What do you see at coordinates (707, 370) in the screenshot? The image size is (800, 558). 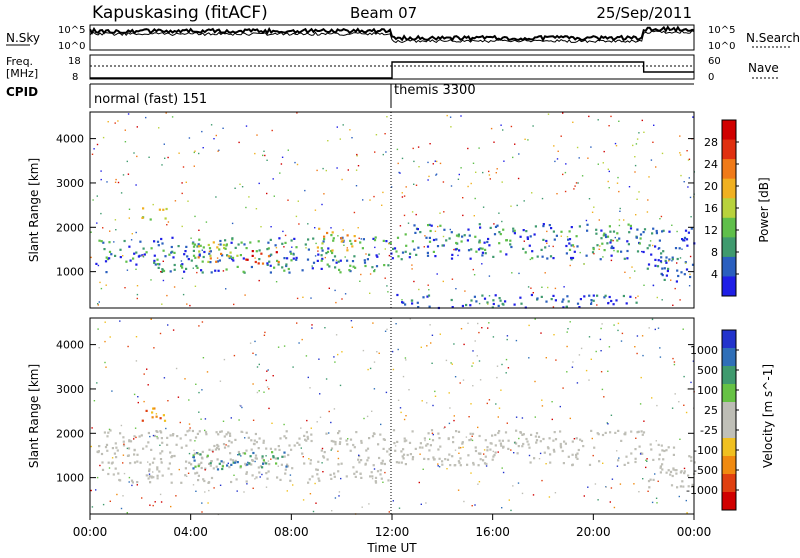 I see `colorbar-tick-label: 500` at bounding box center [707, 370].